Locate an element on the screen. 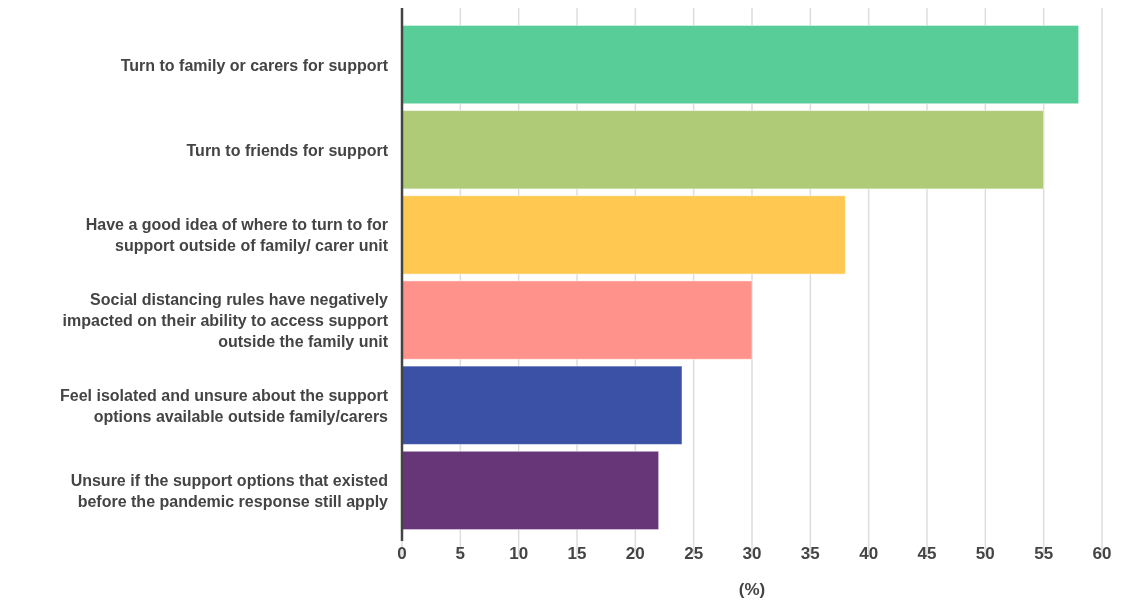  x-tick-label: 40 is located at coordinates (869, 553).